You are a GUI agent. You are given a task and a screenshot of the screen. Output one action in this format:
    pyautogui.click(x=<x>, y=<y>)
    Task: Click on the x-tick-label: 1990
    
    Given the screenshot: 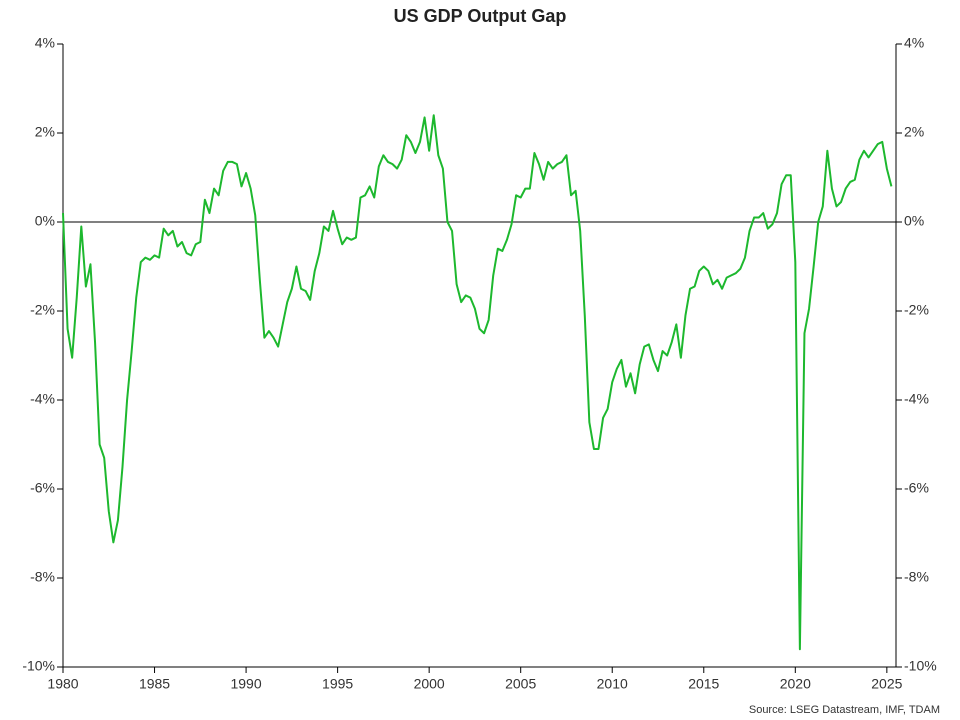 What is the action you would take?
    pyautogui.click(x=245, y=684)
    